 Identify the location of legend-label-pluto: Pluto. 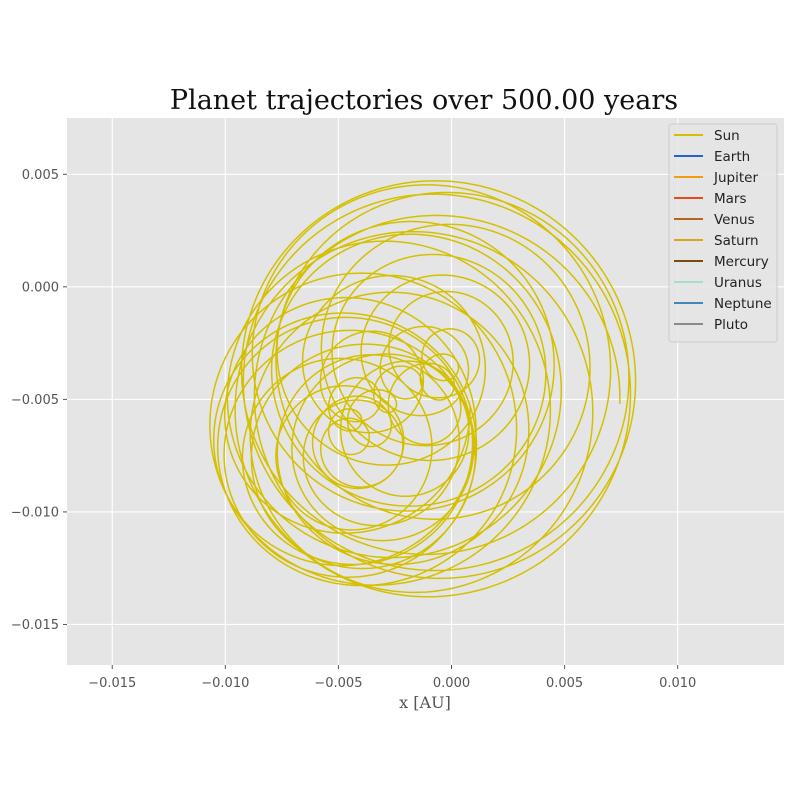
(731, 325).